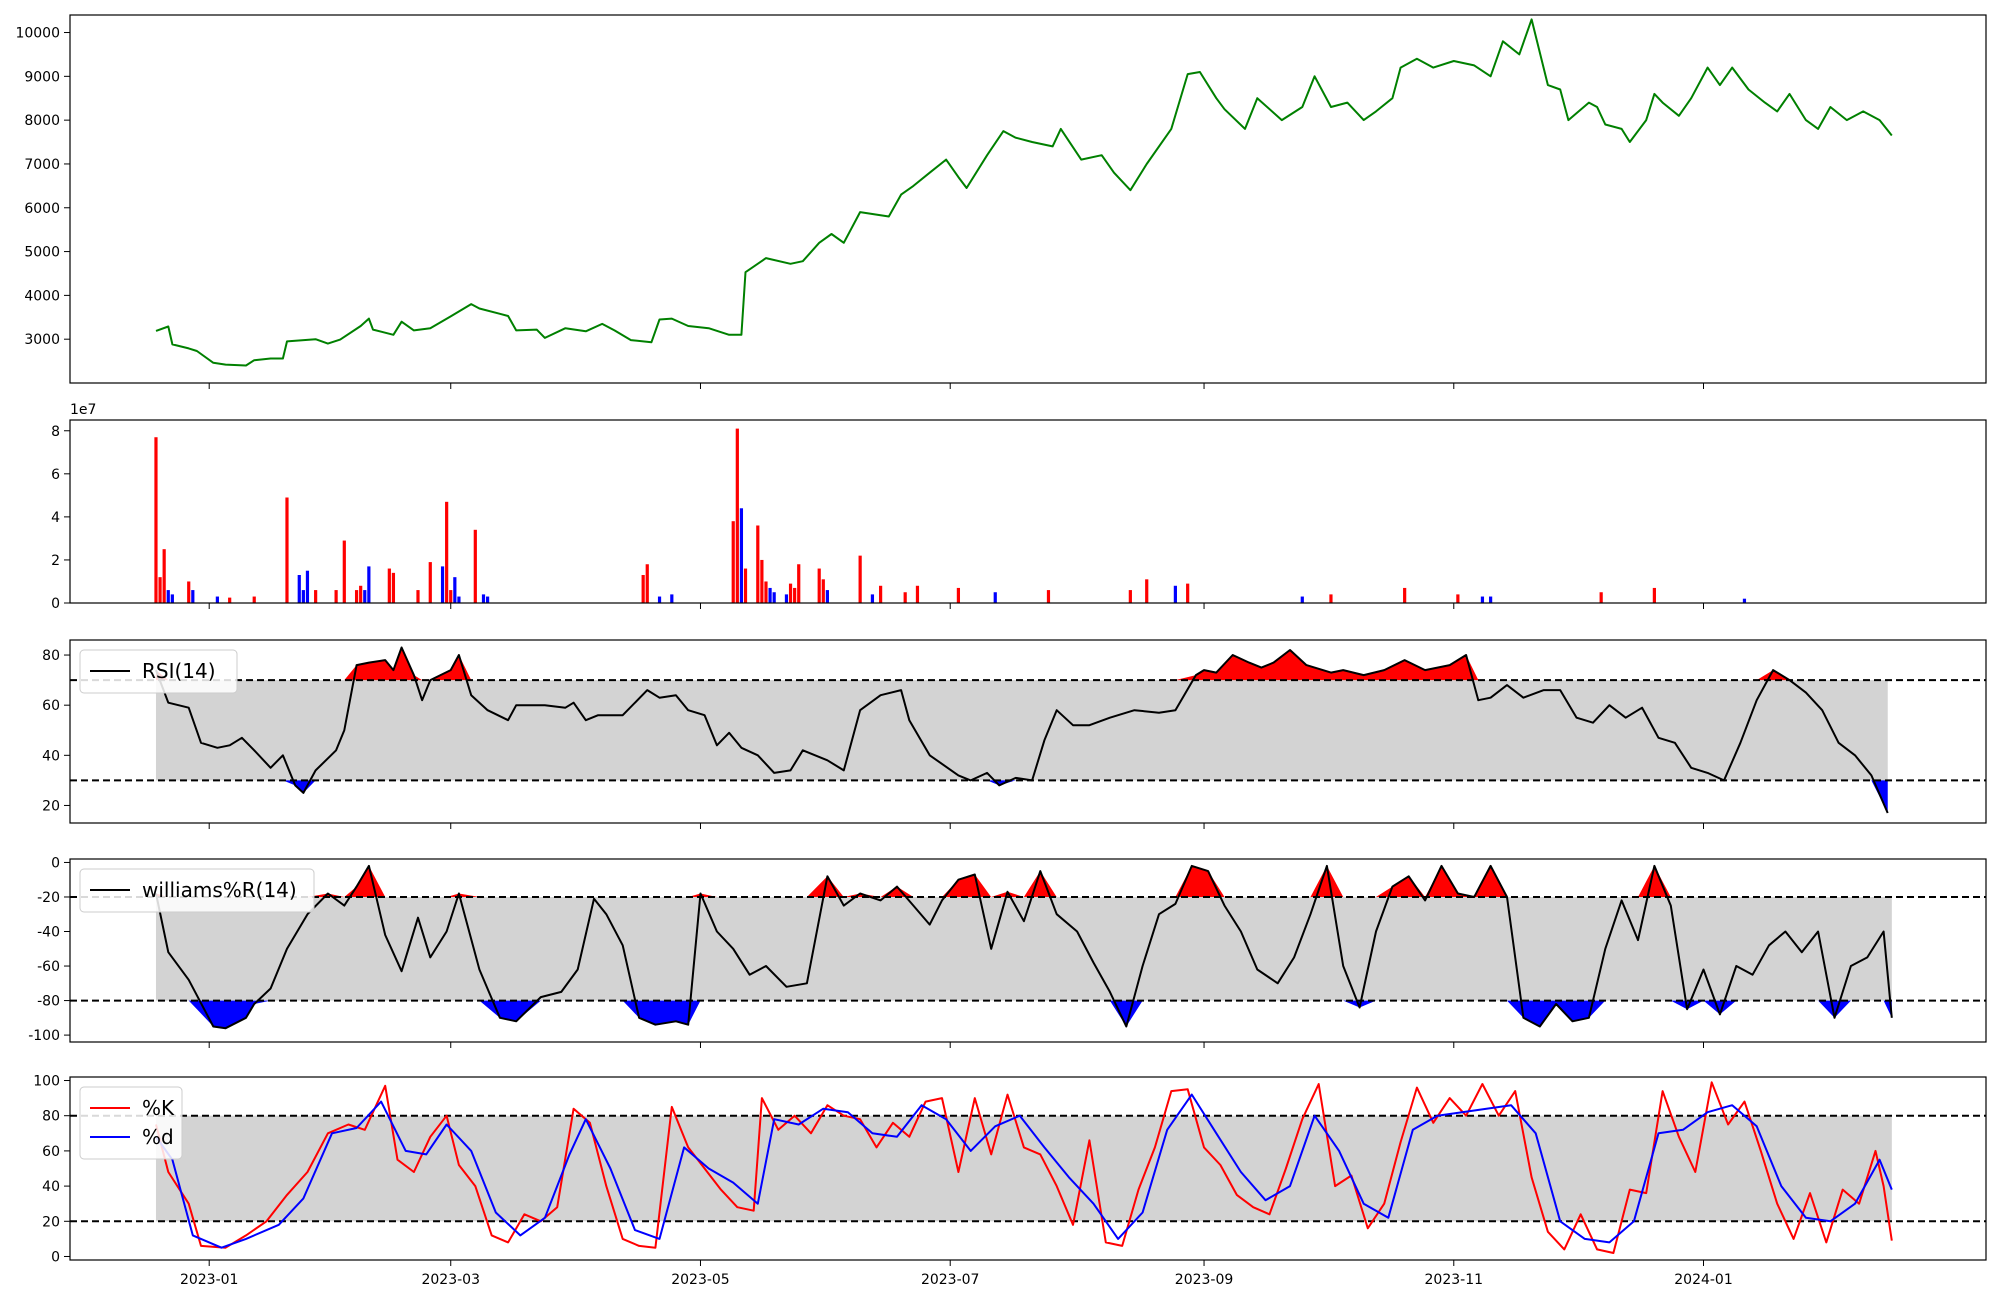 The image size is (2000, 1305). I want to click on williams-fill-below, so click(1023, 1014).